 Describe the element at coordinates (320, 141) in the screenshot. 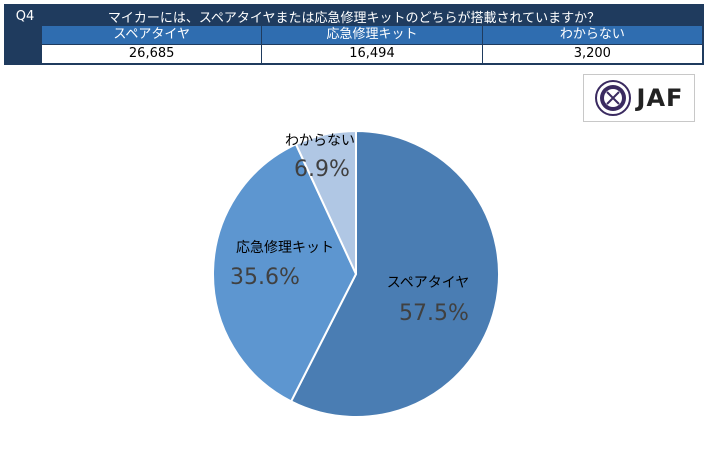

I see `slice-unknown-label: わからない` at that location.